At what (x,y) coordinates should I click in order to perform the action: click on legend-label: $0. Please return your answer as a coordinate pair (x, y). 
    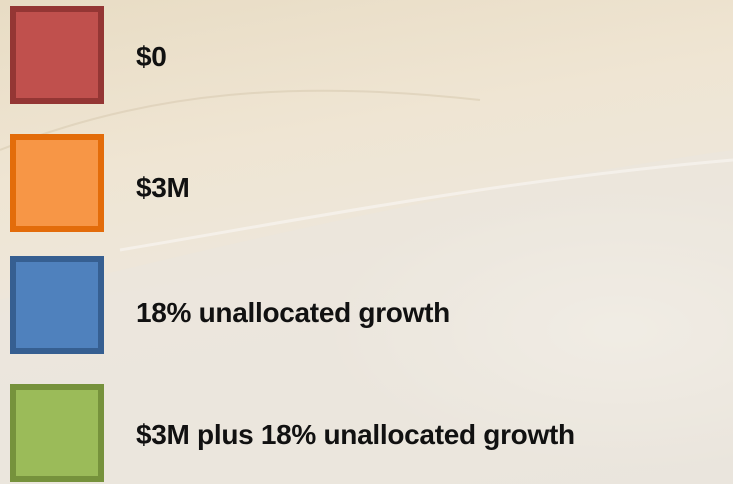
    Looking at the image, I should click on (151, 56).